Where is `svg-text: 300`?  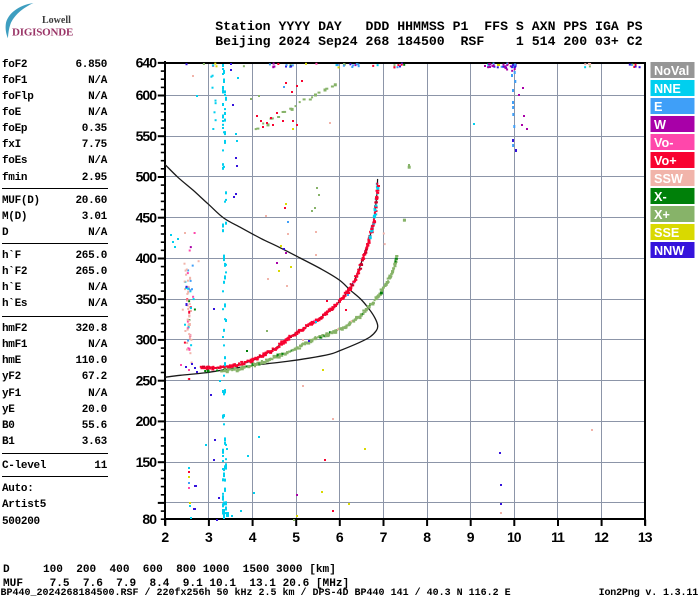 svg-text: 300 is located at coordinates (147, 340).